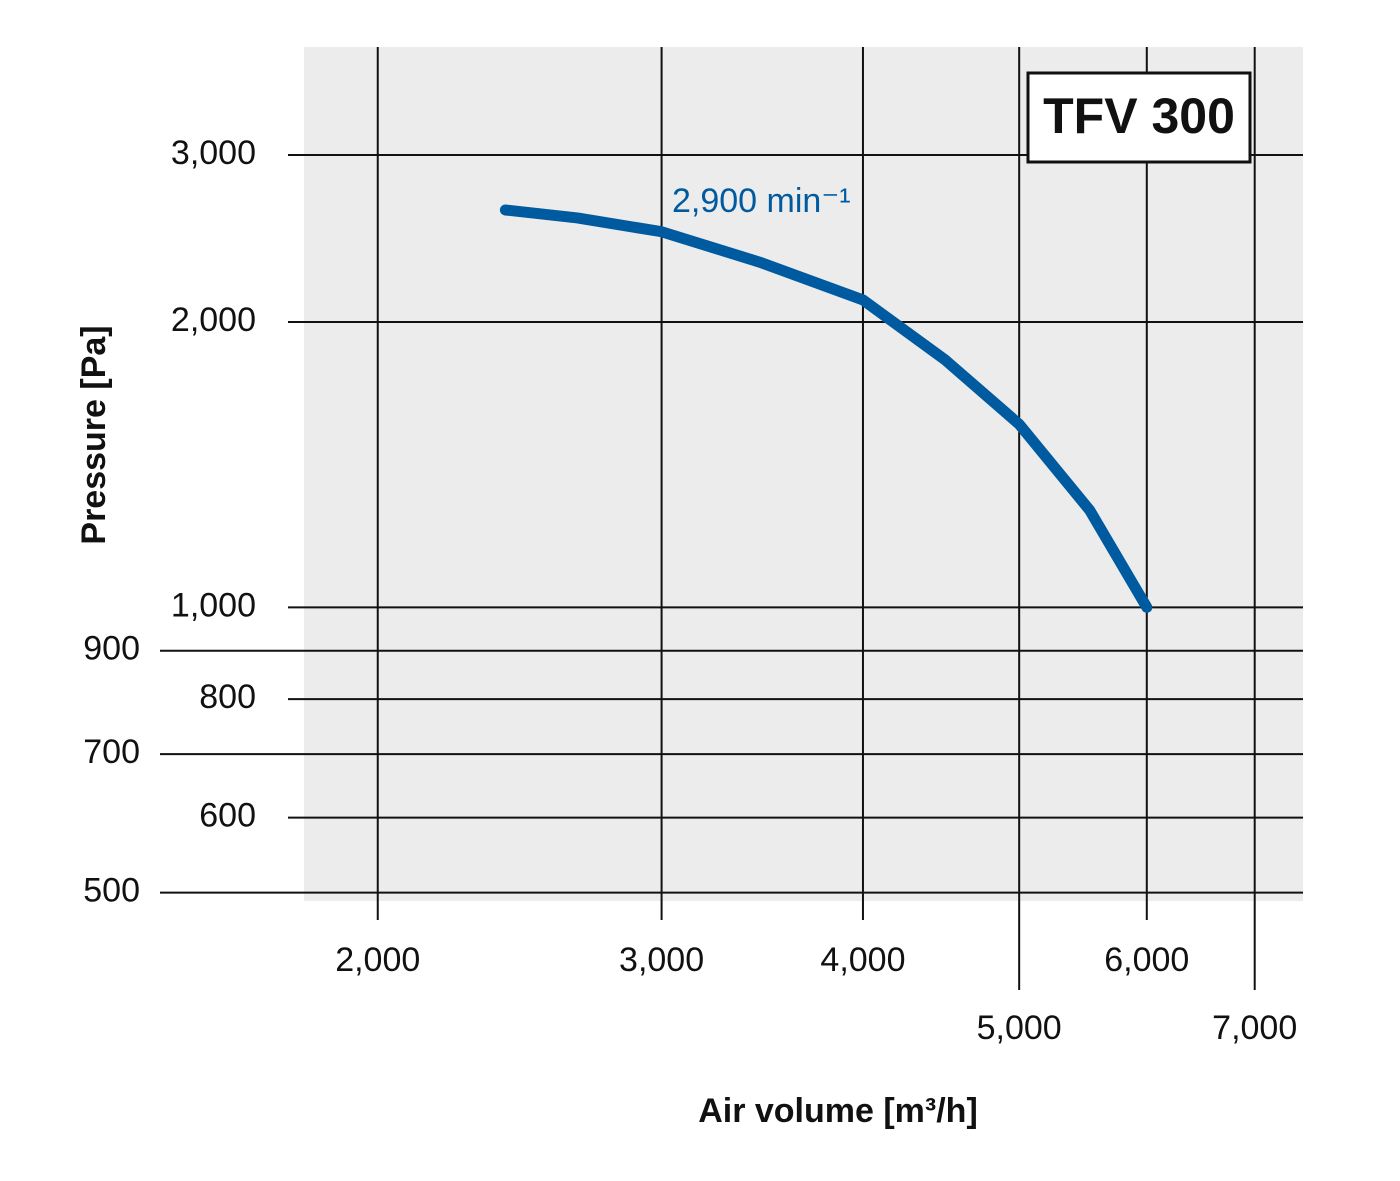 The height and width of the screenshot is (1181, 1400). Describe the element at coordinates (111, 649) in the screenshot. I see `y-tick-label: 900` at that location.